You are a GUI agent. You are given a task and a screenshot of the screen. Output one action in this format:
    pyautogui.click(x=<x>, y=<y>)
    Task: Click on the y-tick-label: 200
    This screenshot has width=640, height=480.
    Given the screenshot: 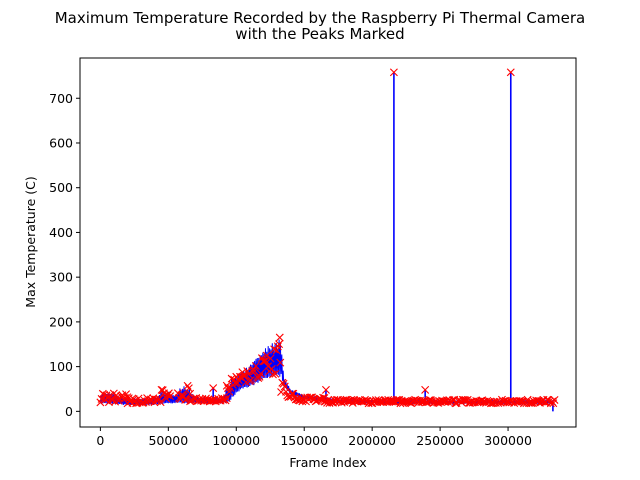 What is the action you would take?
    pyautogui.click(x=61, y=321)
    